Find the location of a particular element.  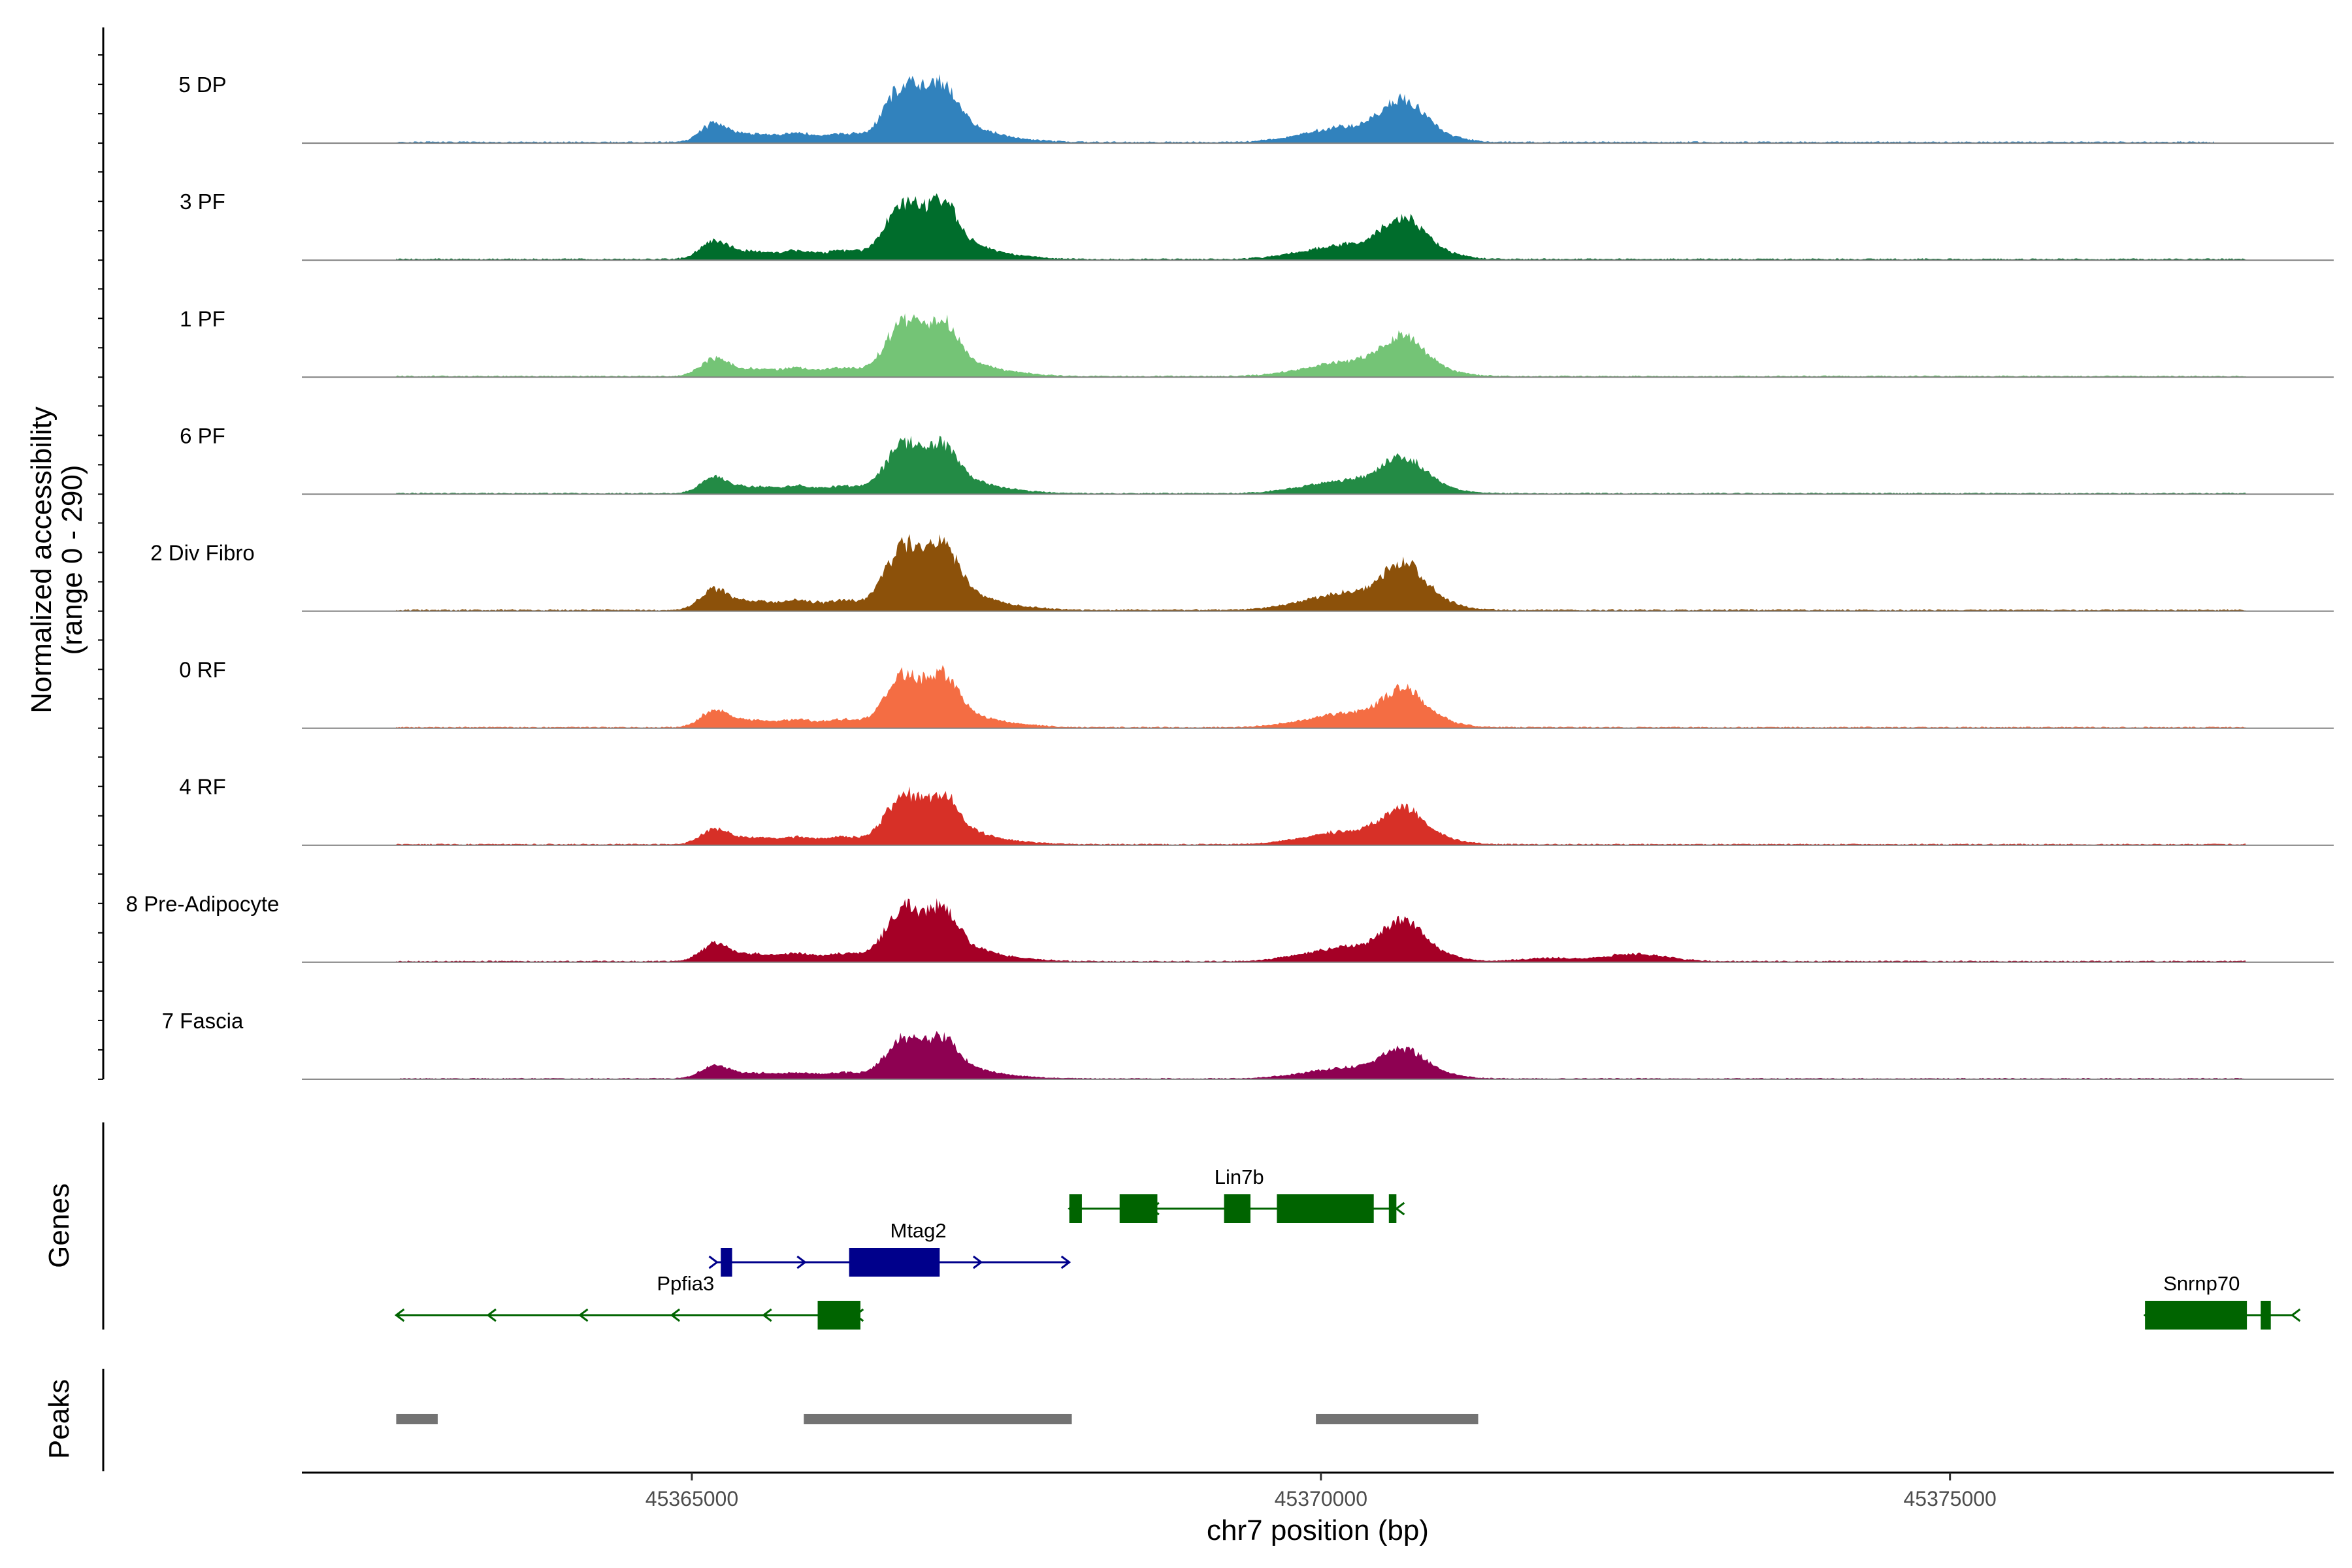

track-7-fascia: 7 Fascia is located at coordinates (1248, 1044).